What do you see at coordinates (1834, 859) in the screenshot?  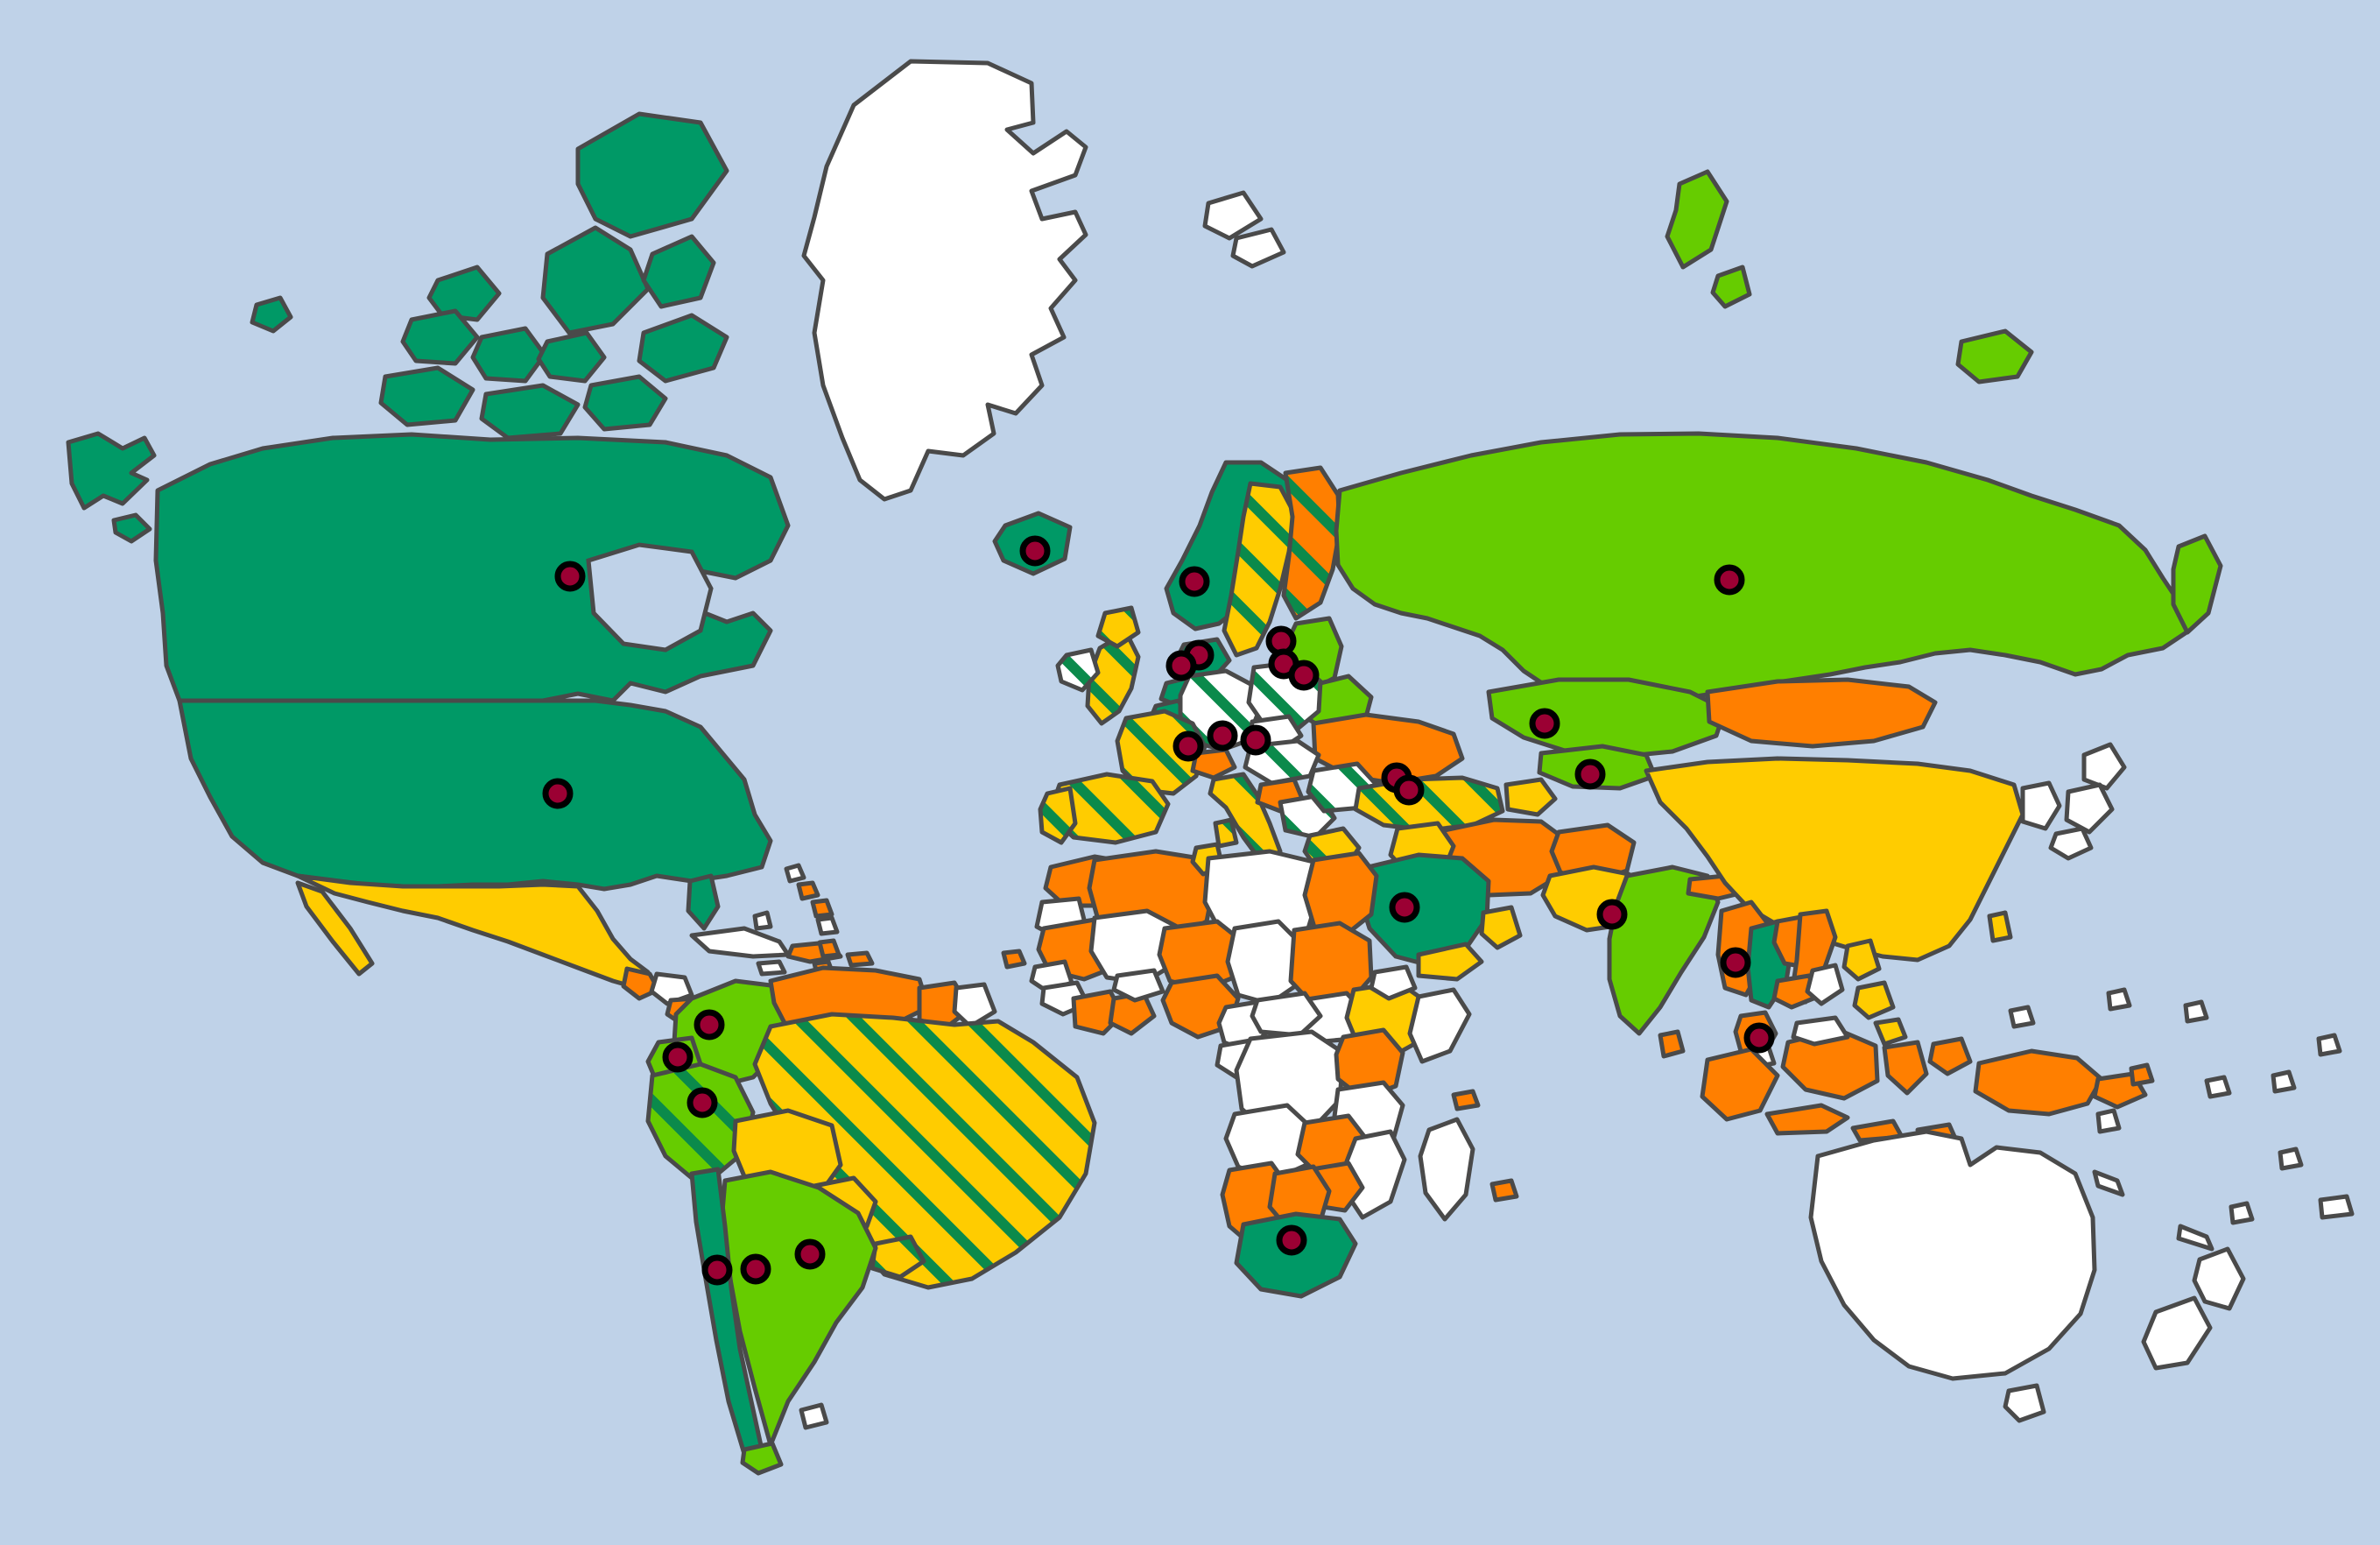 I see `country-china` at bounding box center [1834, 859].